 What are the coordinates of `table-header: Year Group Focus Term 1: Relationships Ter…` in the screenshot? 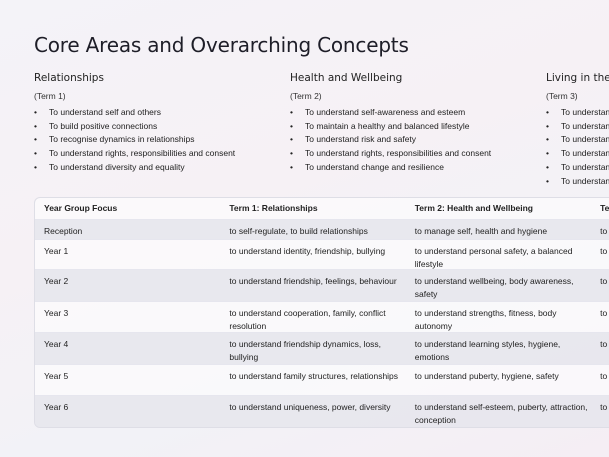 It's located at (322, 208).